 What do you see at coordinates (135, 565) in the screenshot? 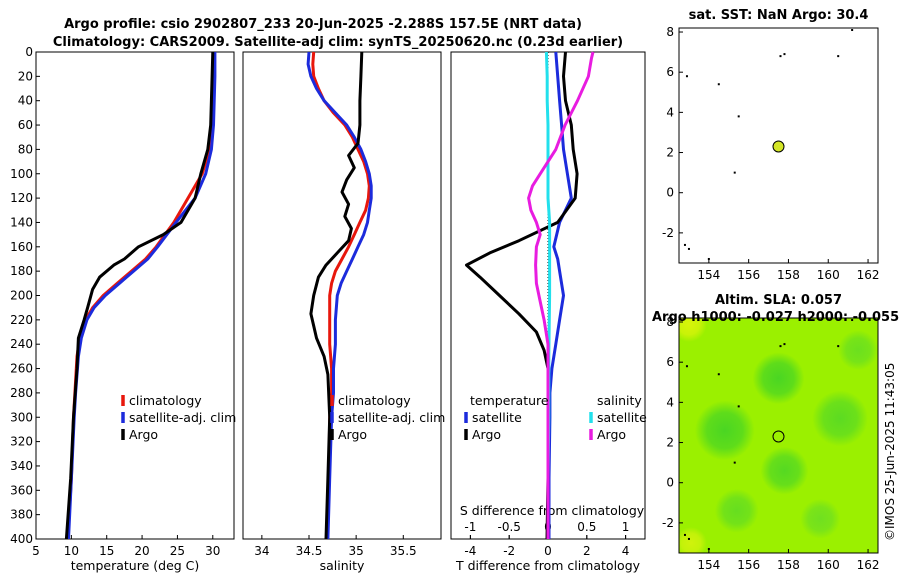
I see `x-axis-label: temperature (deg C)` at bounding box center [135, 565].